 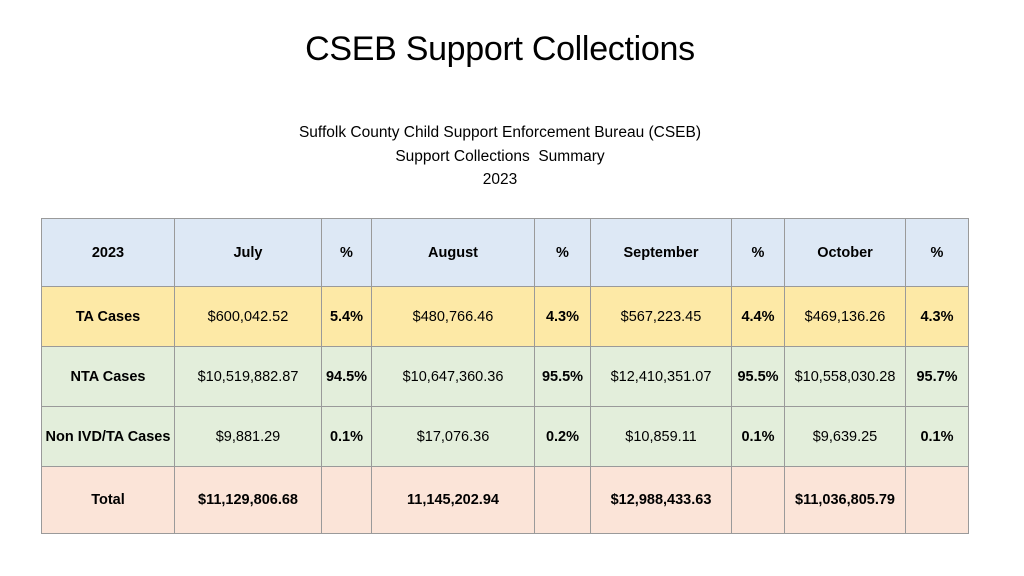 I want to click on cell-july-amount: $600,042.52, so click(x=248, y=316).